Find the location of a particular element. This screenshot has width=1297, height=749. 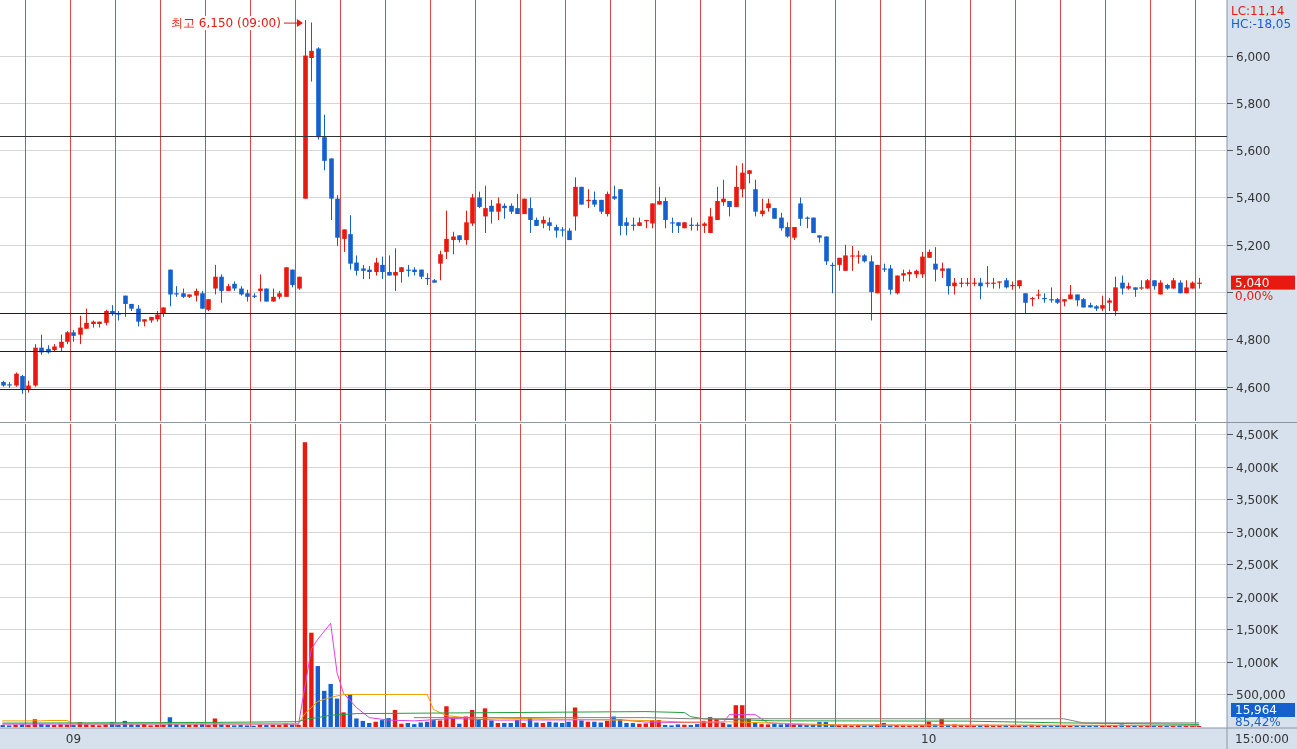

y-tick-label: 500,000 is located at coordinates (1261, 694).